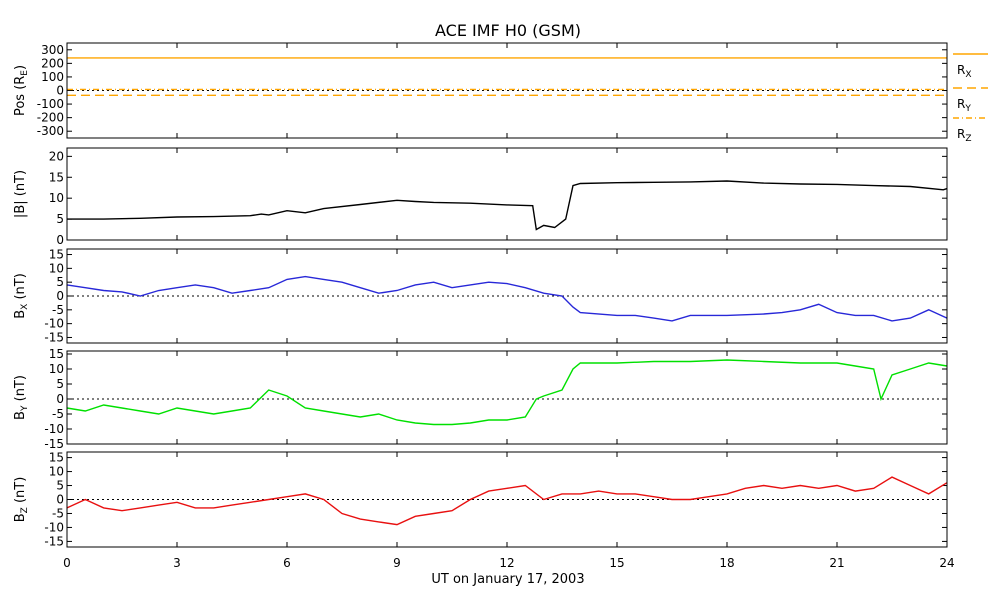 This screenshot has height=600, width=993. I want to click on x-tick-label: 15, so click(616, 563).